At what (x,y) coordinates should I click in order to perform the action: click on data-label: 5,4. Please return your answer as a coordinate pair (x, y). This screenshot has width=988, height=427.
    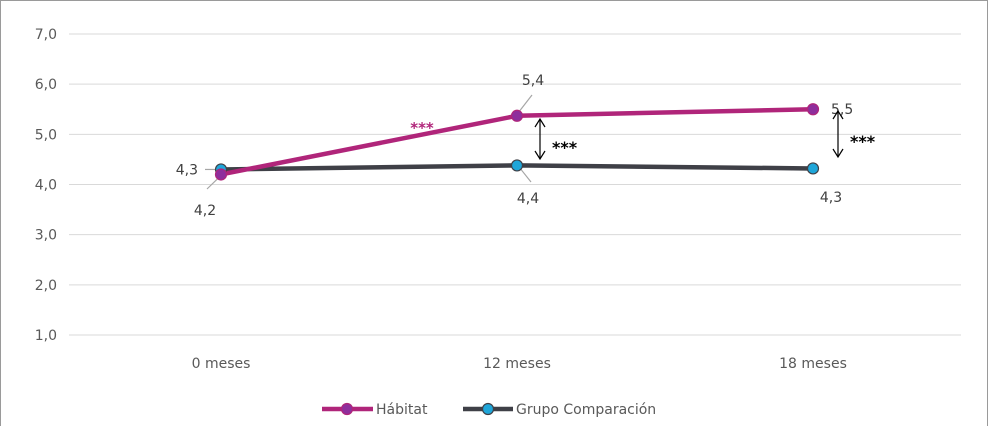
    Looking at the image, I should click on (533, 81).